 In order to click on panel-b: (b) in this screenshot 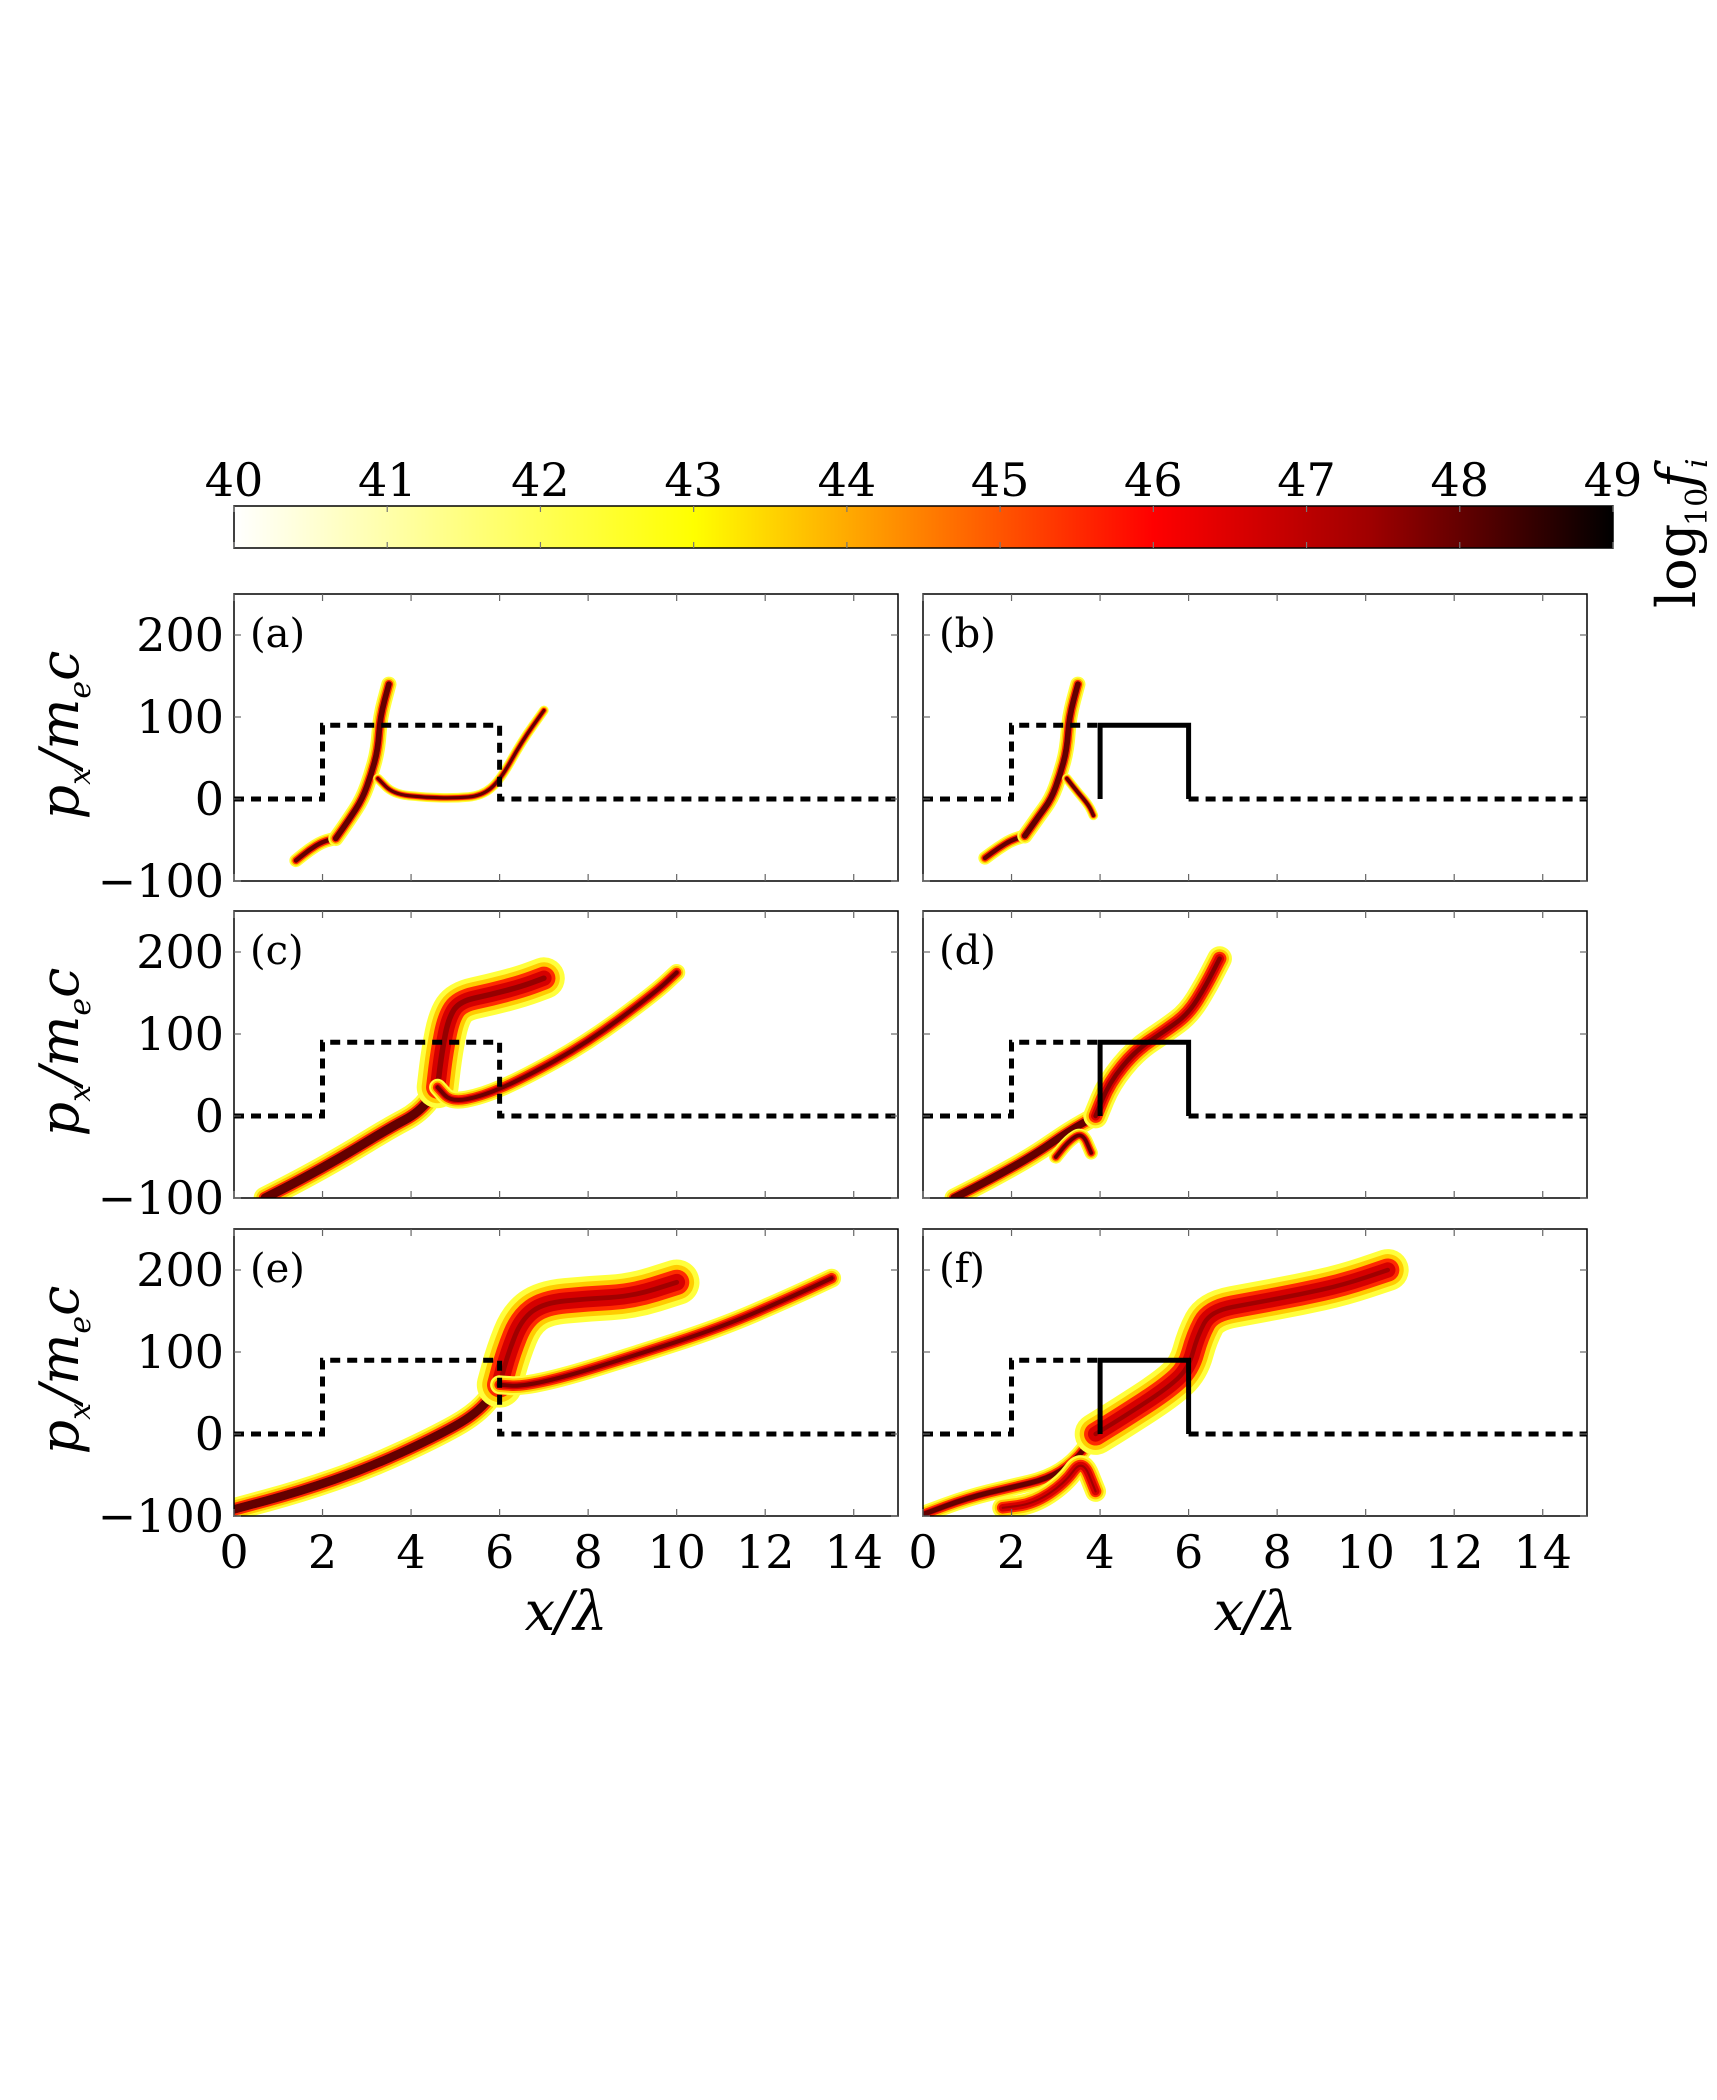, I will do `click(1255, 737)`.